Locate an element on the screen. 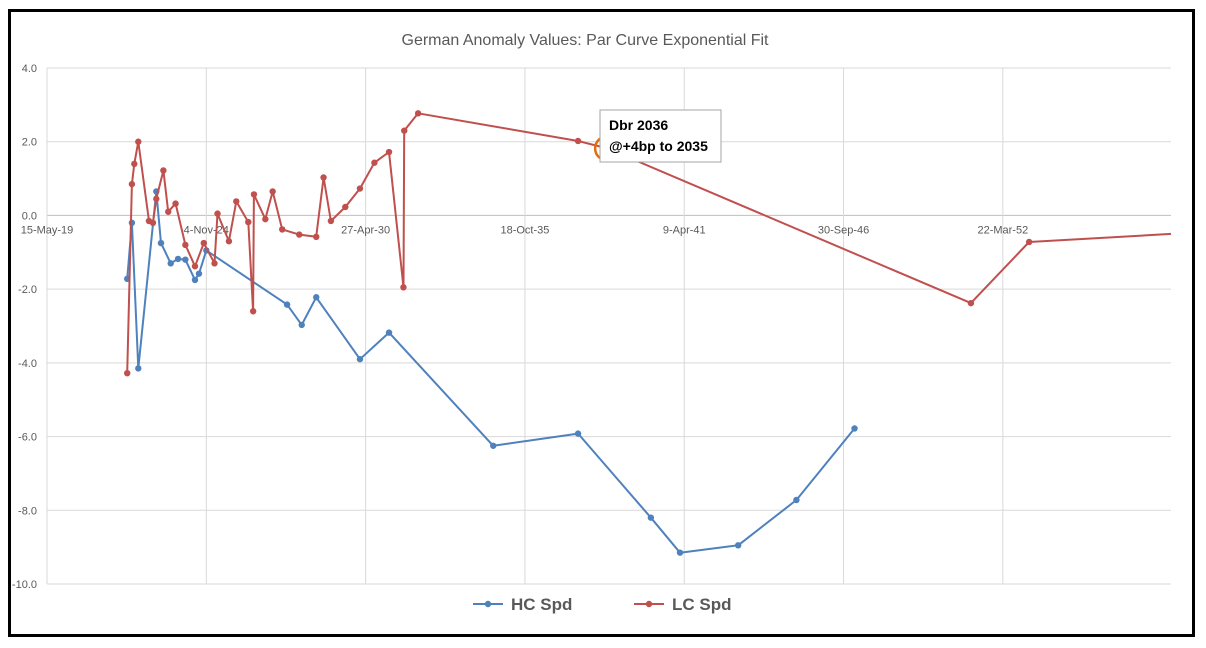 The height and width of the screenshot is (648, 1206). x-tick-label: 15-May-19 is located at coordinates (47, 230).